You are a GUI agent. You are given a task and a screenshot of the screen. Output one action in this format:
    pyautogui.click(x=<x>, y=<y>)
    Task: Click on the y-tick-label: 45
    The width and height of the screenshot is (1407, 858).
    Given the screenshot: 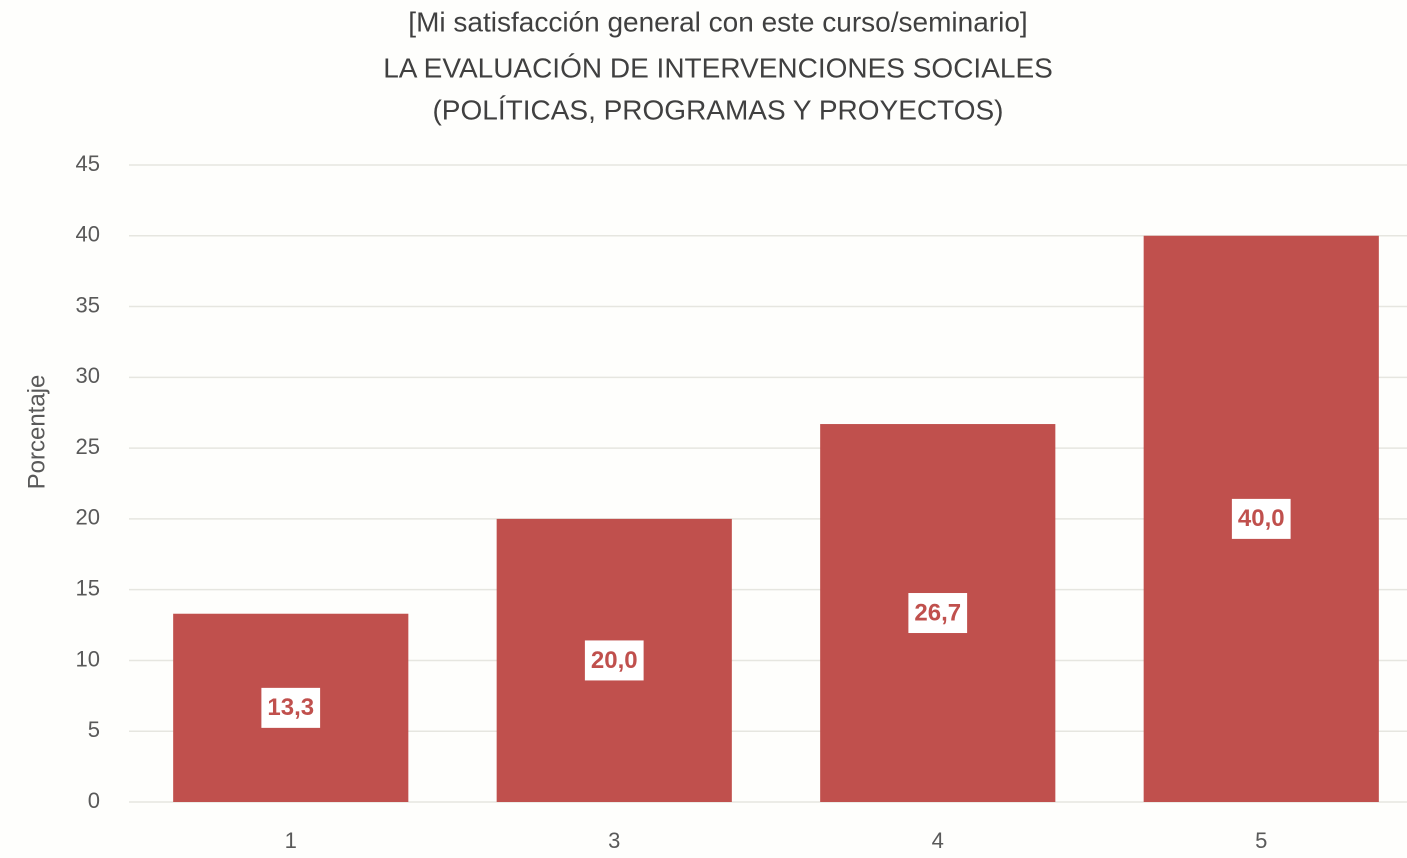 What is the action you would take?
    pyautogui.click(x=88, y=163)
    